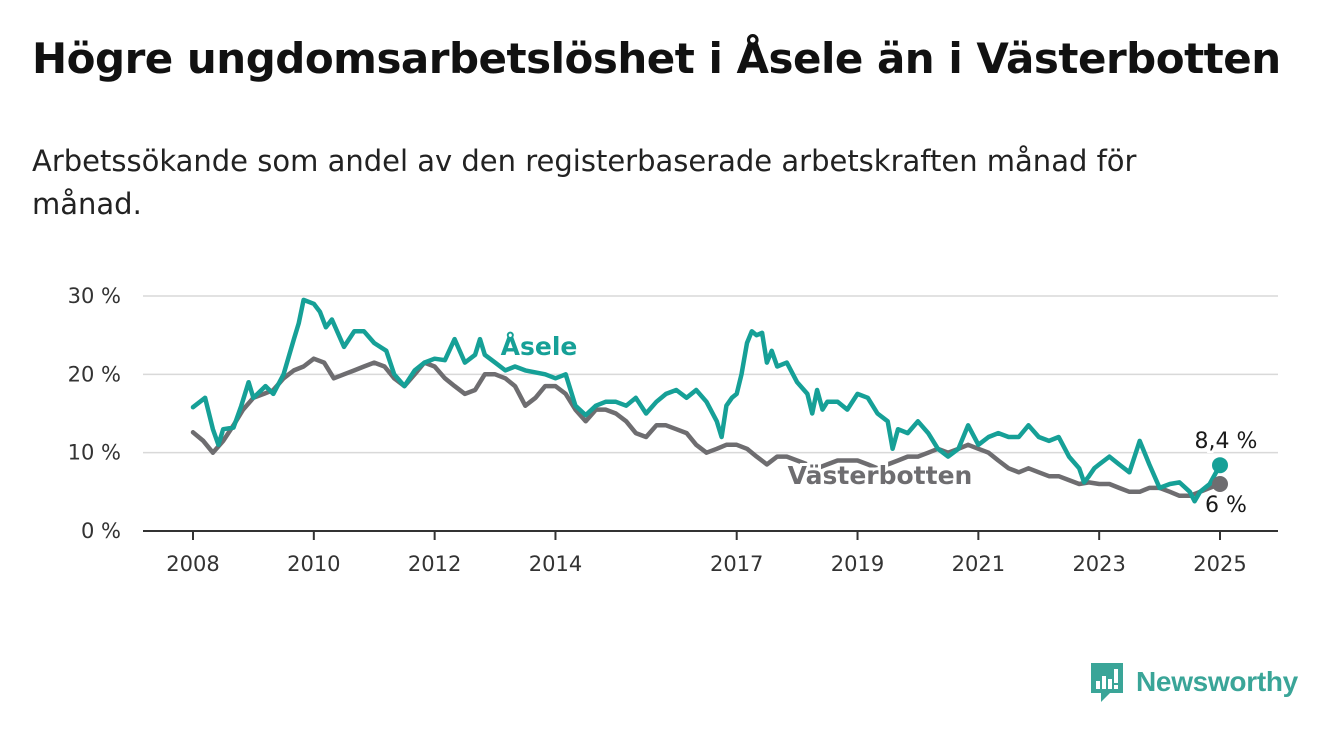 The width and height of the screenshot is (1340, 734). What do you see at coordinates (1220, 465) in the screenshot?
I see `end-marker-asele` at bounding box center [1220, 465].